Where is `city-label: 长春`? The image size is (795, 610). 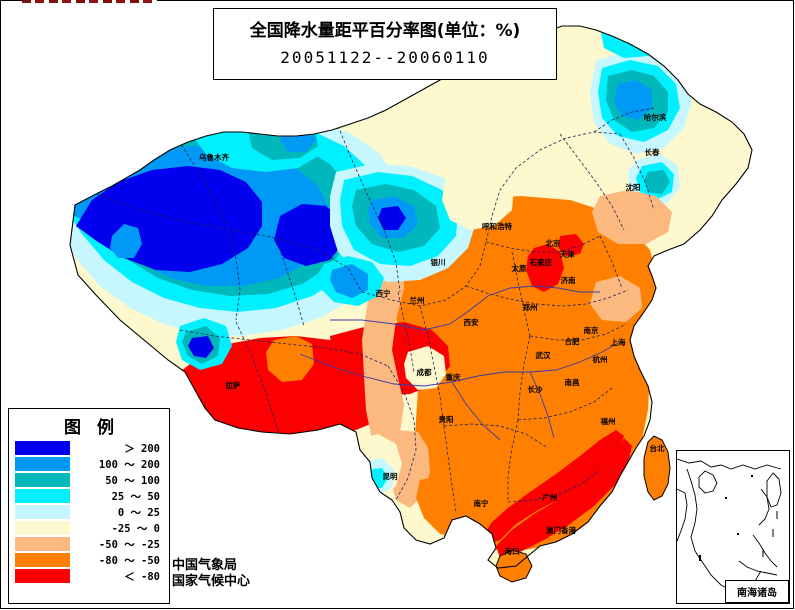 city-label: 长春 is located at coordinates (652, 152).